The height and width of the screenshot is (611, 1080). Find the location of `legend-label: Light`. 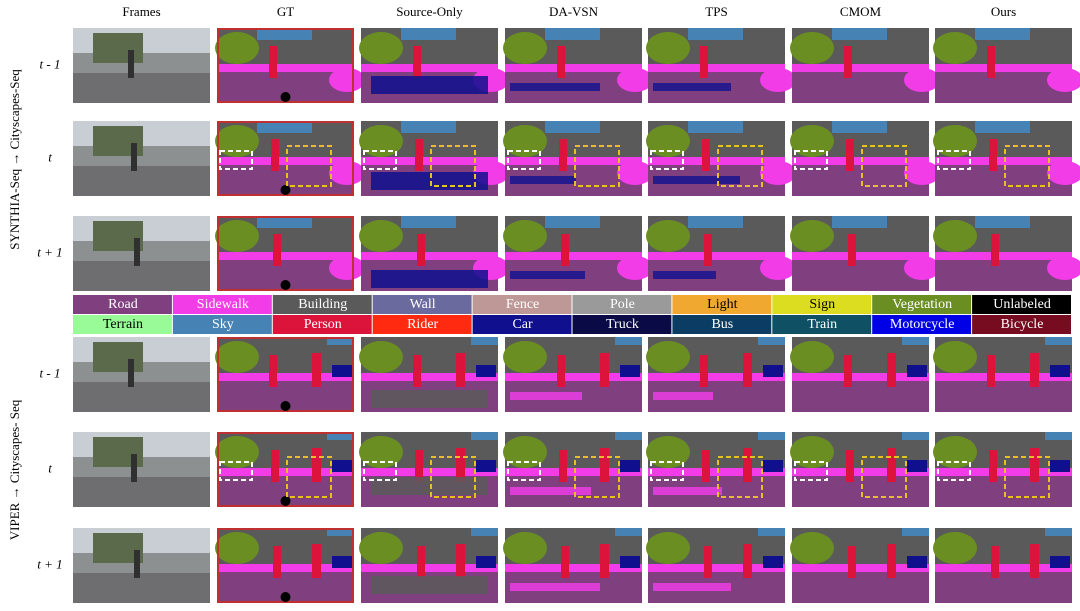

legend-label: Light is located at coordinates (722, 304).